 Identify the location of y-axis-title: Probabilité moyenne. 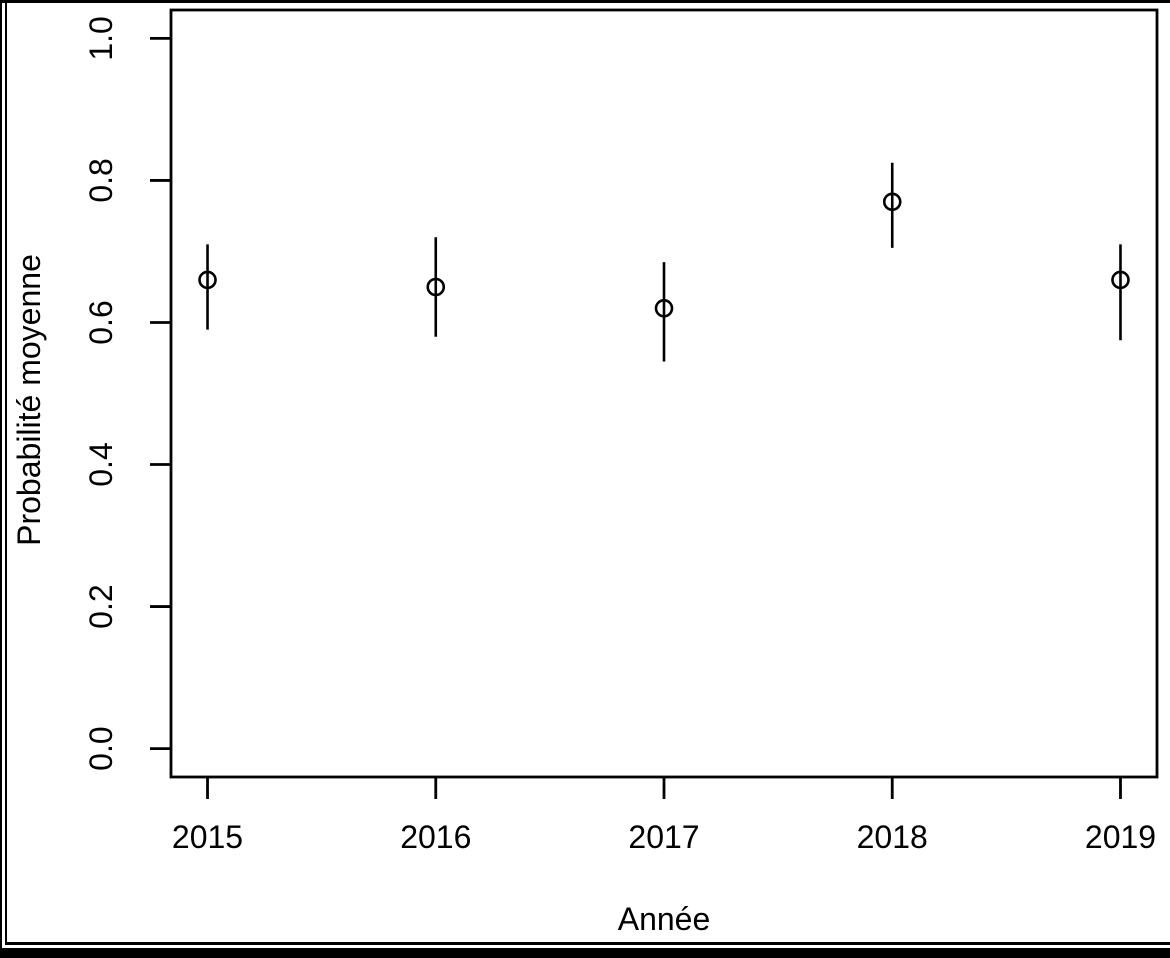
(29, 400).